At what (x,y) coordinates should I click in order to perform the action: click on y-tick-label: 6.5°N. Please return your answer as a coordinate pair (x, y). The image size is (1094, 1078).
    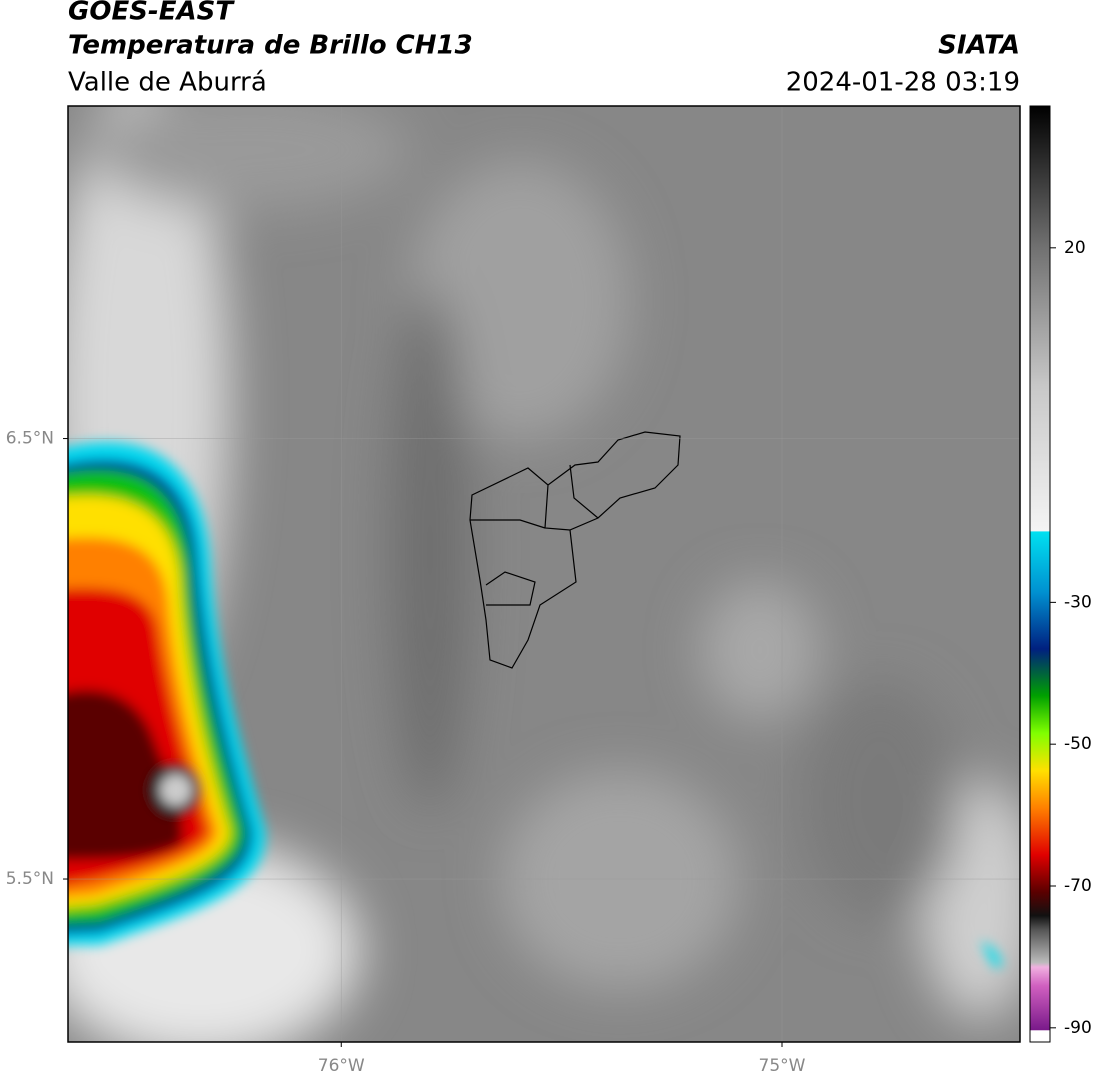
    Looking at the image, I should click on (30, 439).